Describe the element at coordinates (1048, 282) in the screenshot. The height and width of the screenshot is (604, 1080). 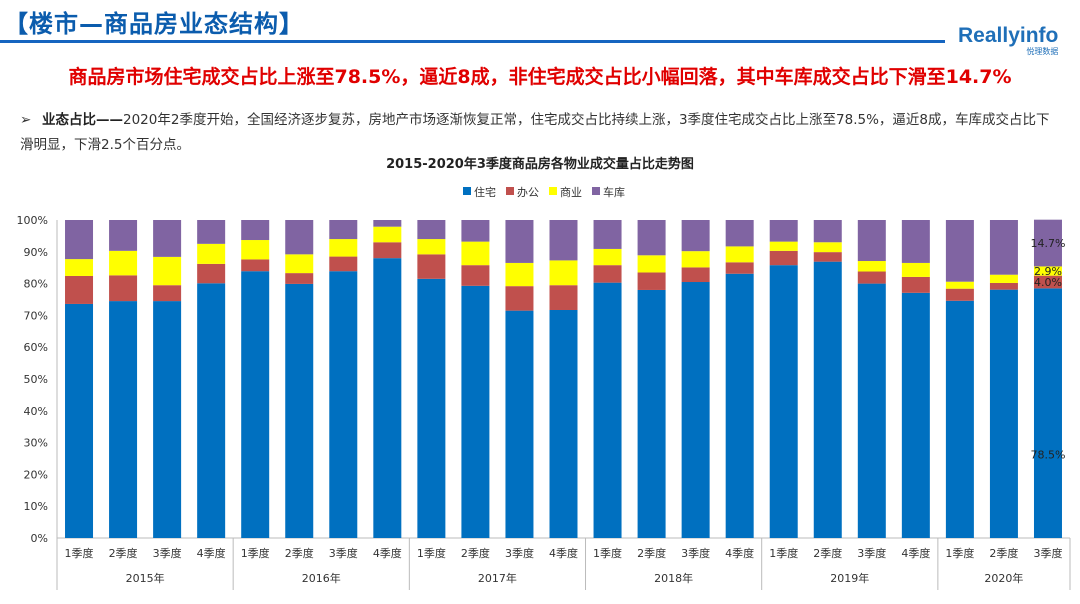
I see `data-label-办公: 4.0%` at that location.